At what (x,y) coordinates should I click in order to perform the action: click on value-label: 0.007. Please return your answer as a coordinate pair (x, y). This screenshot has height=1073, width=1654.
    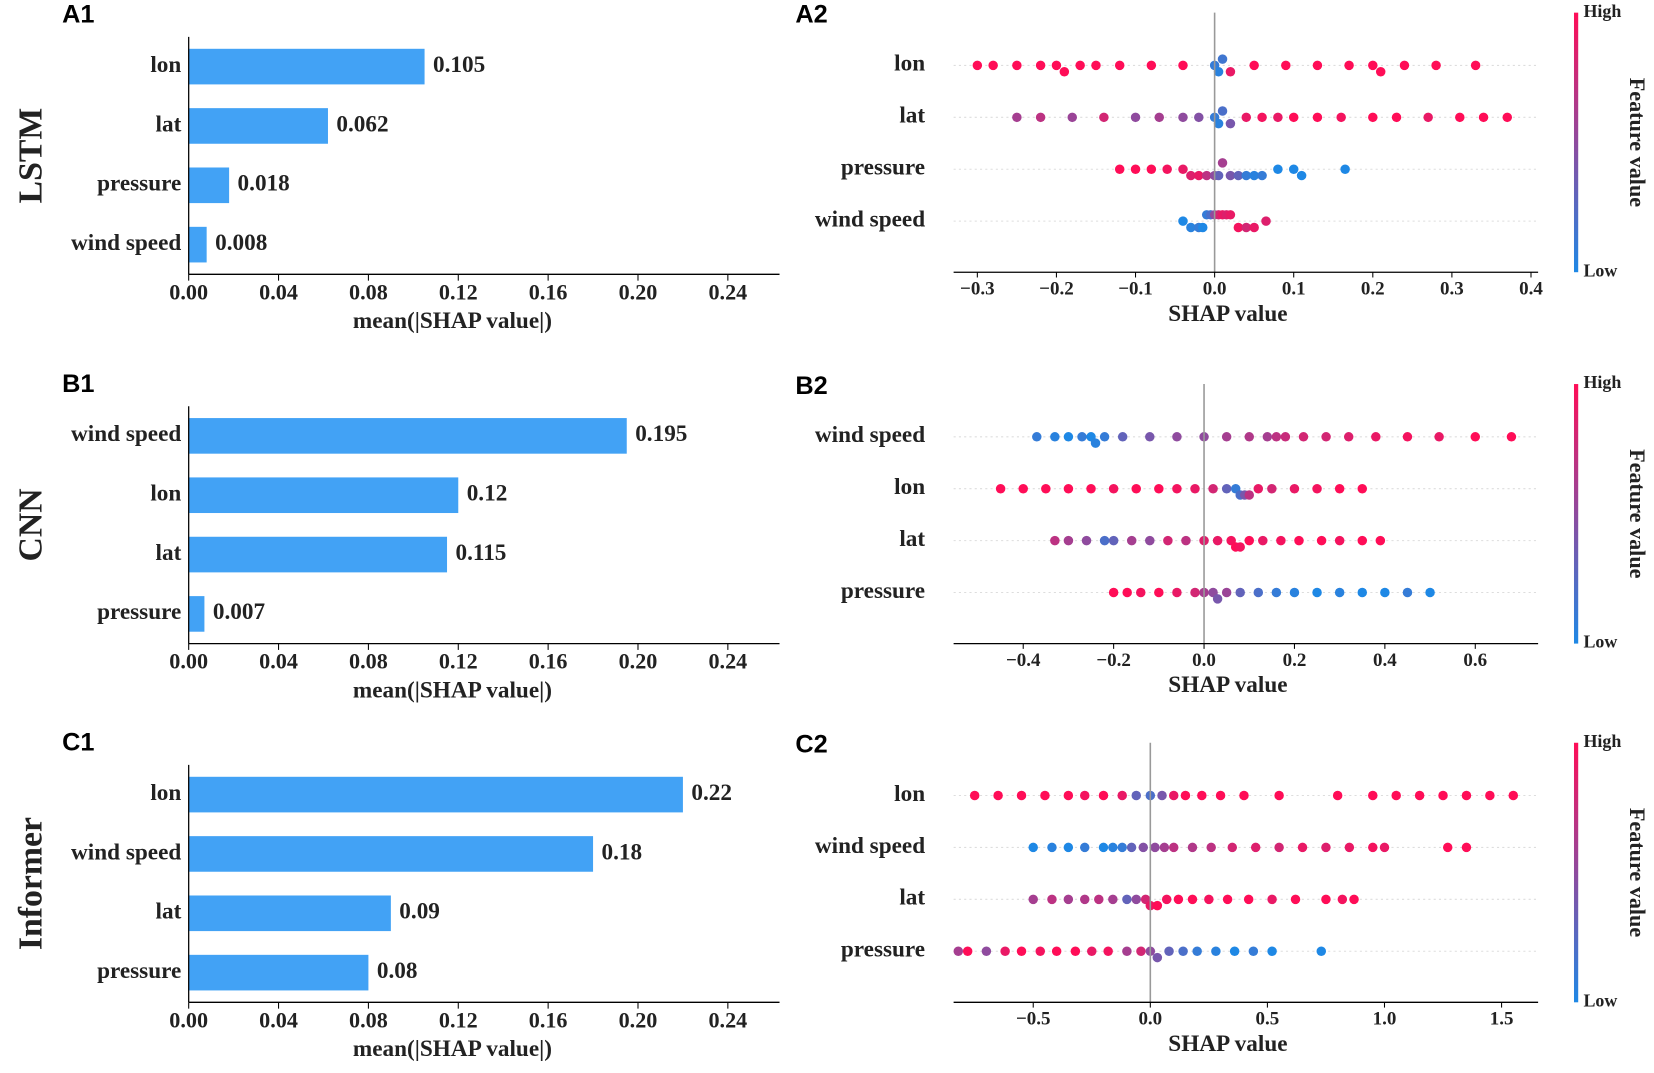
    Looking at the image, I should click on (239, 612).